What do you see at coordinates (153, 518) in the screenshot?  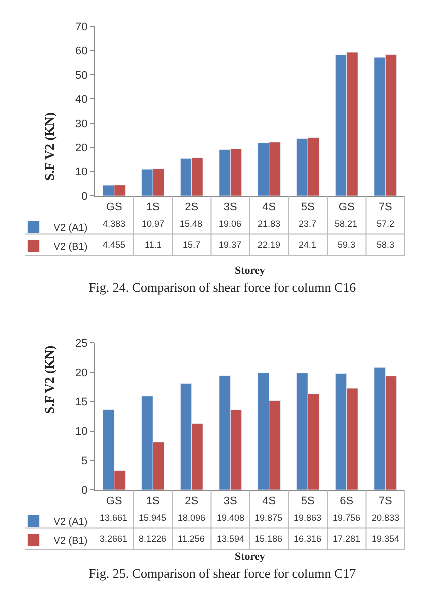 I see `data-label: 15.945` at bounding box center [153, 518].